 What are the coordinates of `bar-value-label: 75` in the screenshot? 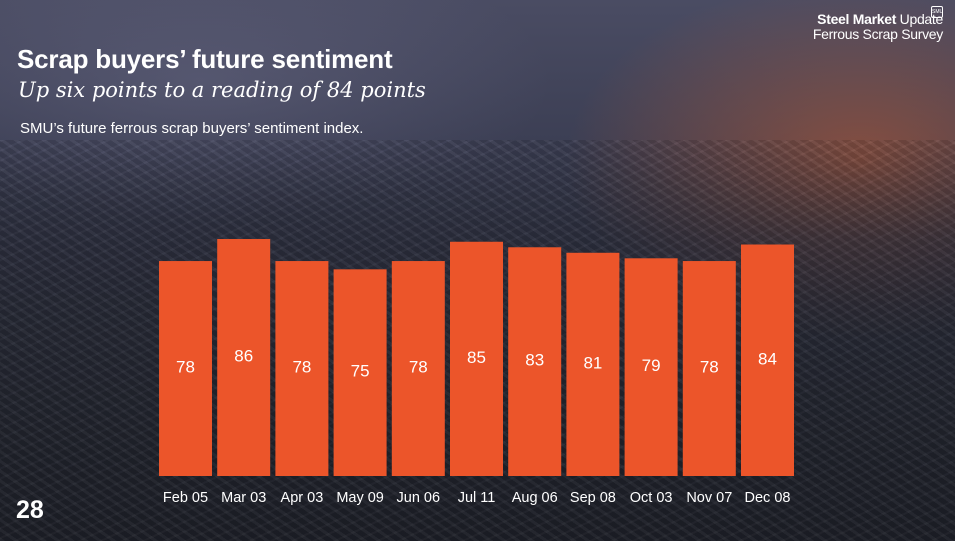 It's located at (360, 371).